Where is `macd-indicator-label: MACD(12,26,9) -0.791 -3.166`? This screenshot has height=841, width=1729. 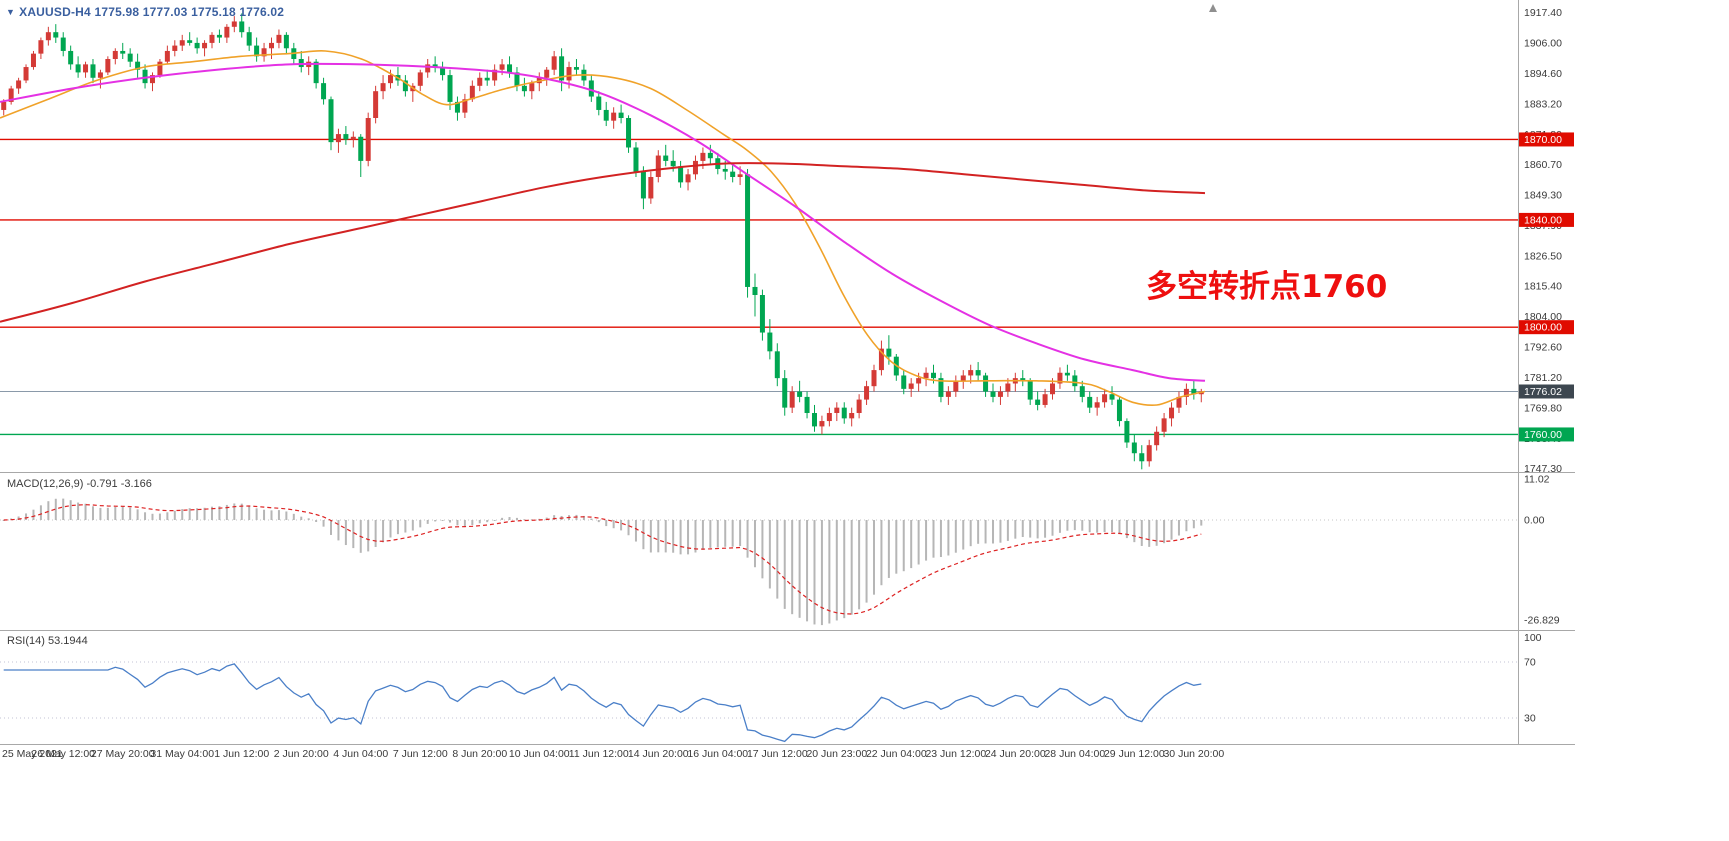
macd-indicator-label: MACD(12,26,9) -0.791 -3.166 is located at coordinates (79, 484).